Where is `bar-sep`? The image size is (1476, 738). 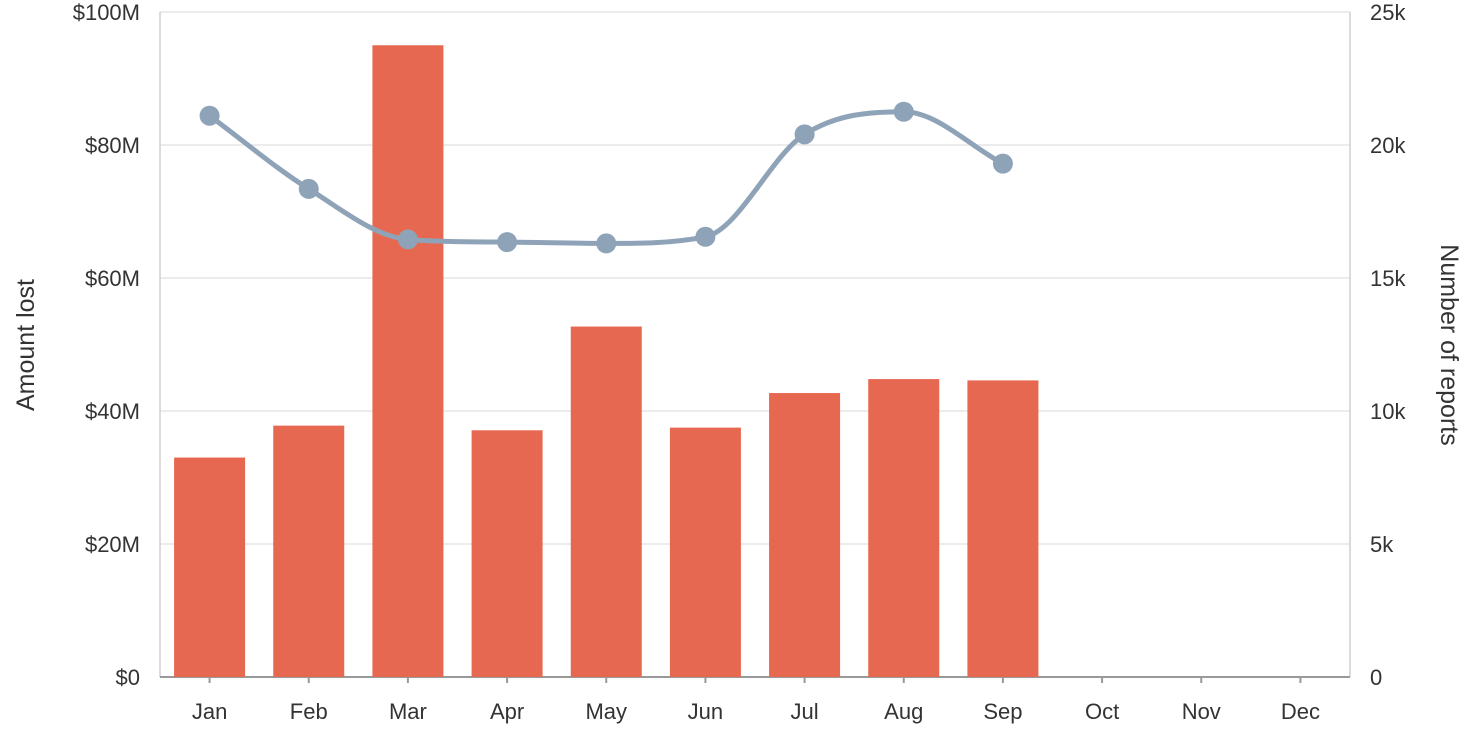
bar-sep is located at coordinates (1003, 528).